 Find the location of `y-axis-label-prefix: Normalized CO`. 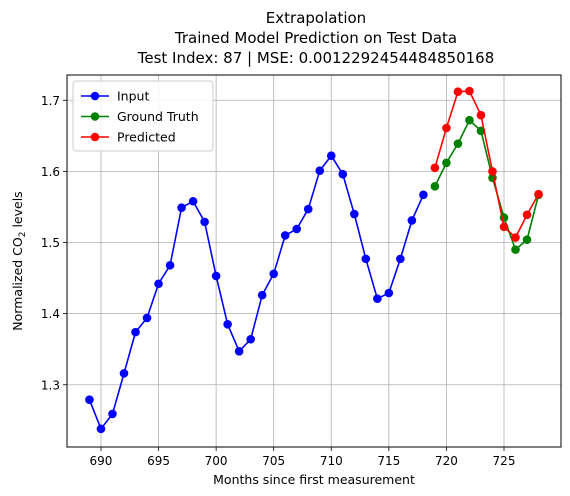

y-axis-label-prefix: Normalized CO is located at coordinates (17, 284).